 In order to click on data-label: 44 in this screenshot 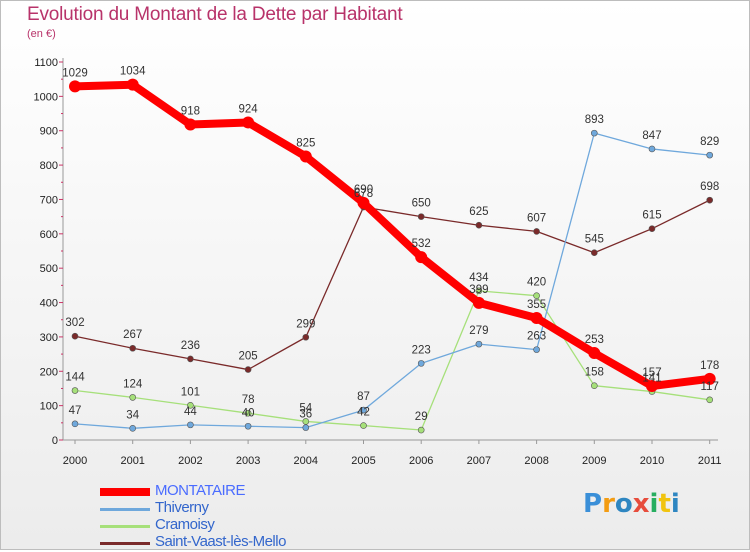, I will do `click(190, 412)`.